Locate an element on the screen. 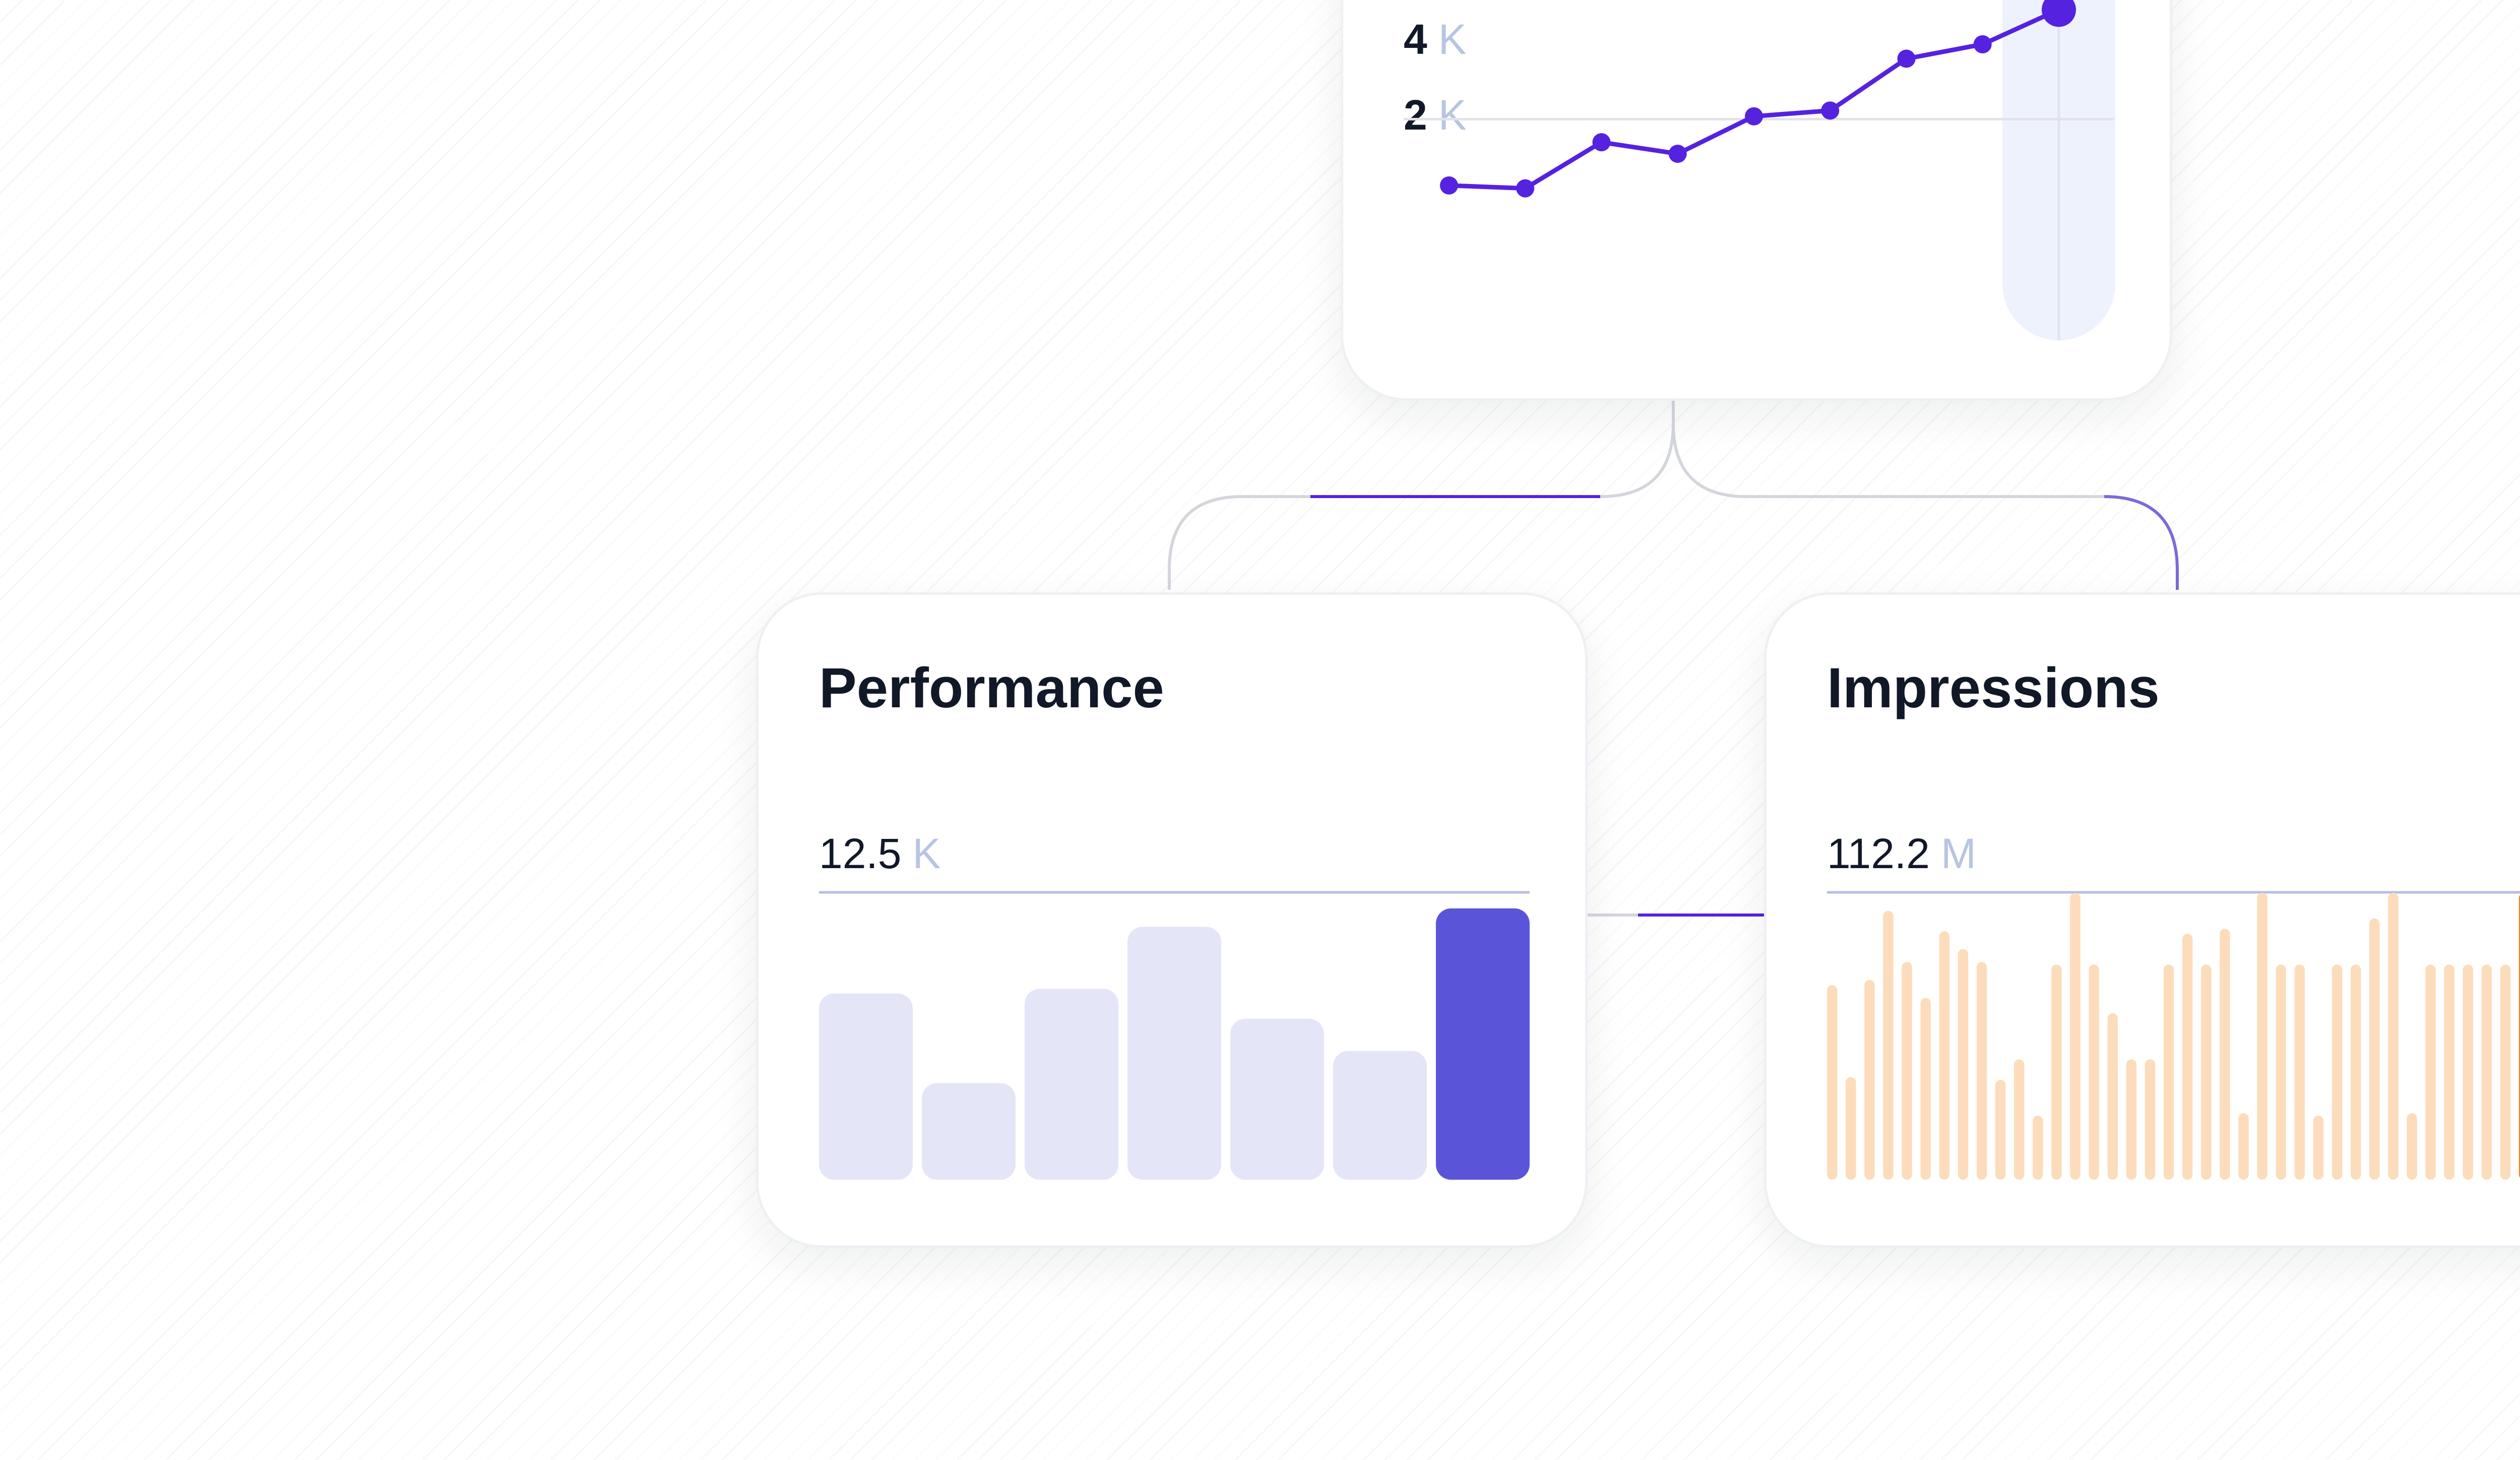 The width and height of the screenshot is (2520, 1460). impressions-value-label: 112.2 M is located at coordinates (1901, 853).